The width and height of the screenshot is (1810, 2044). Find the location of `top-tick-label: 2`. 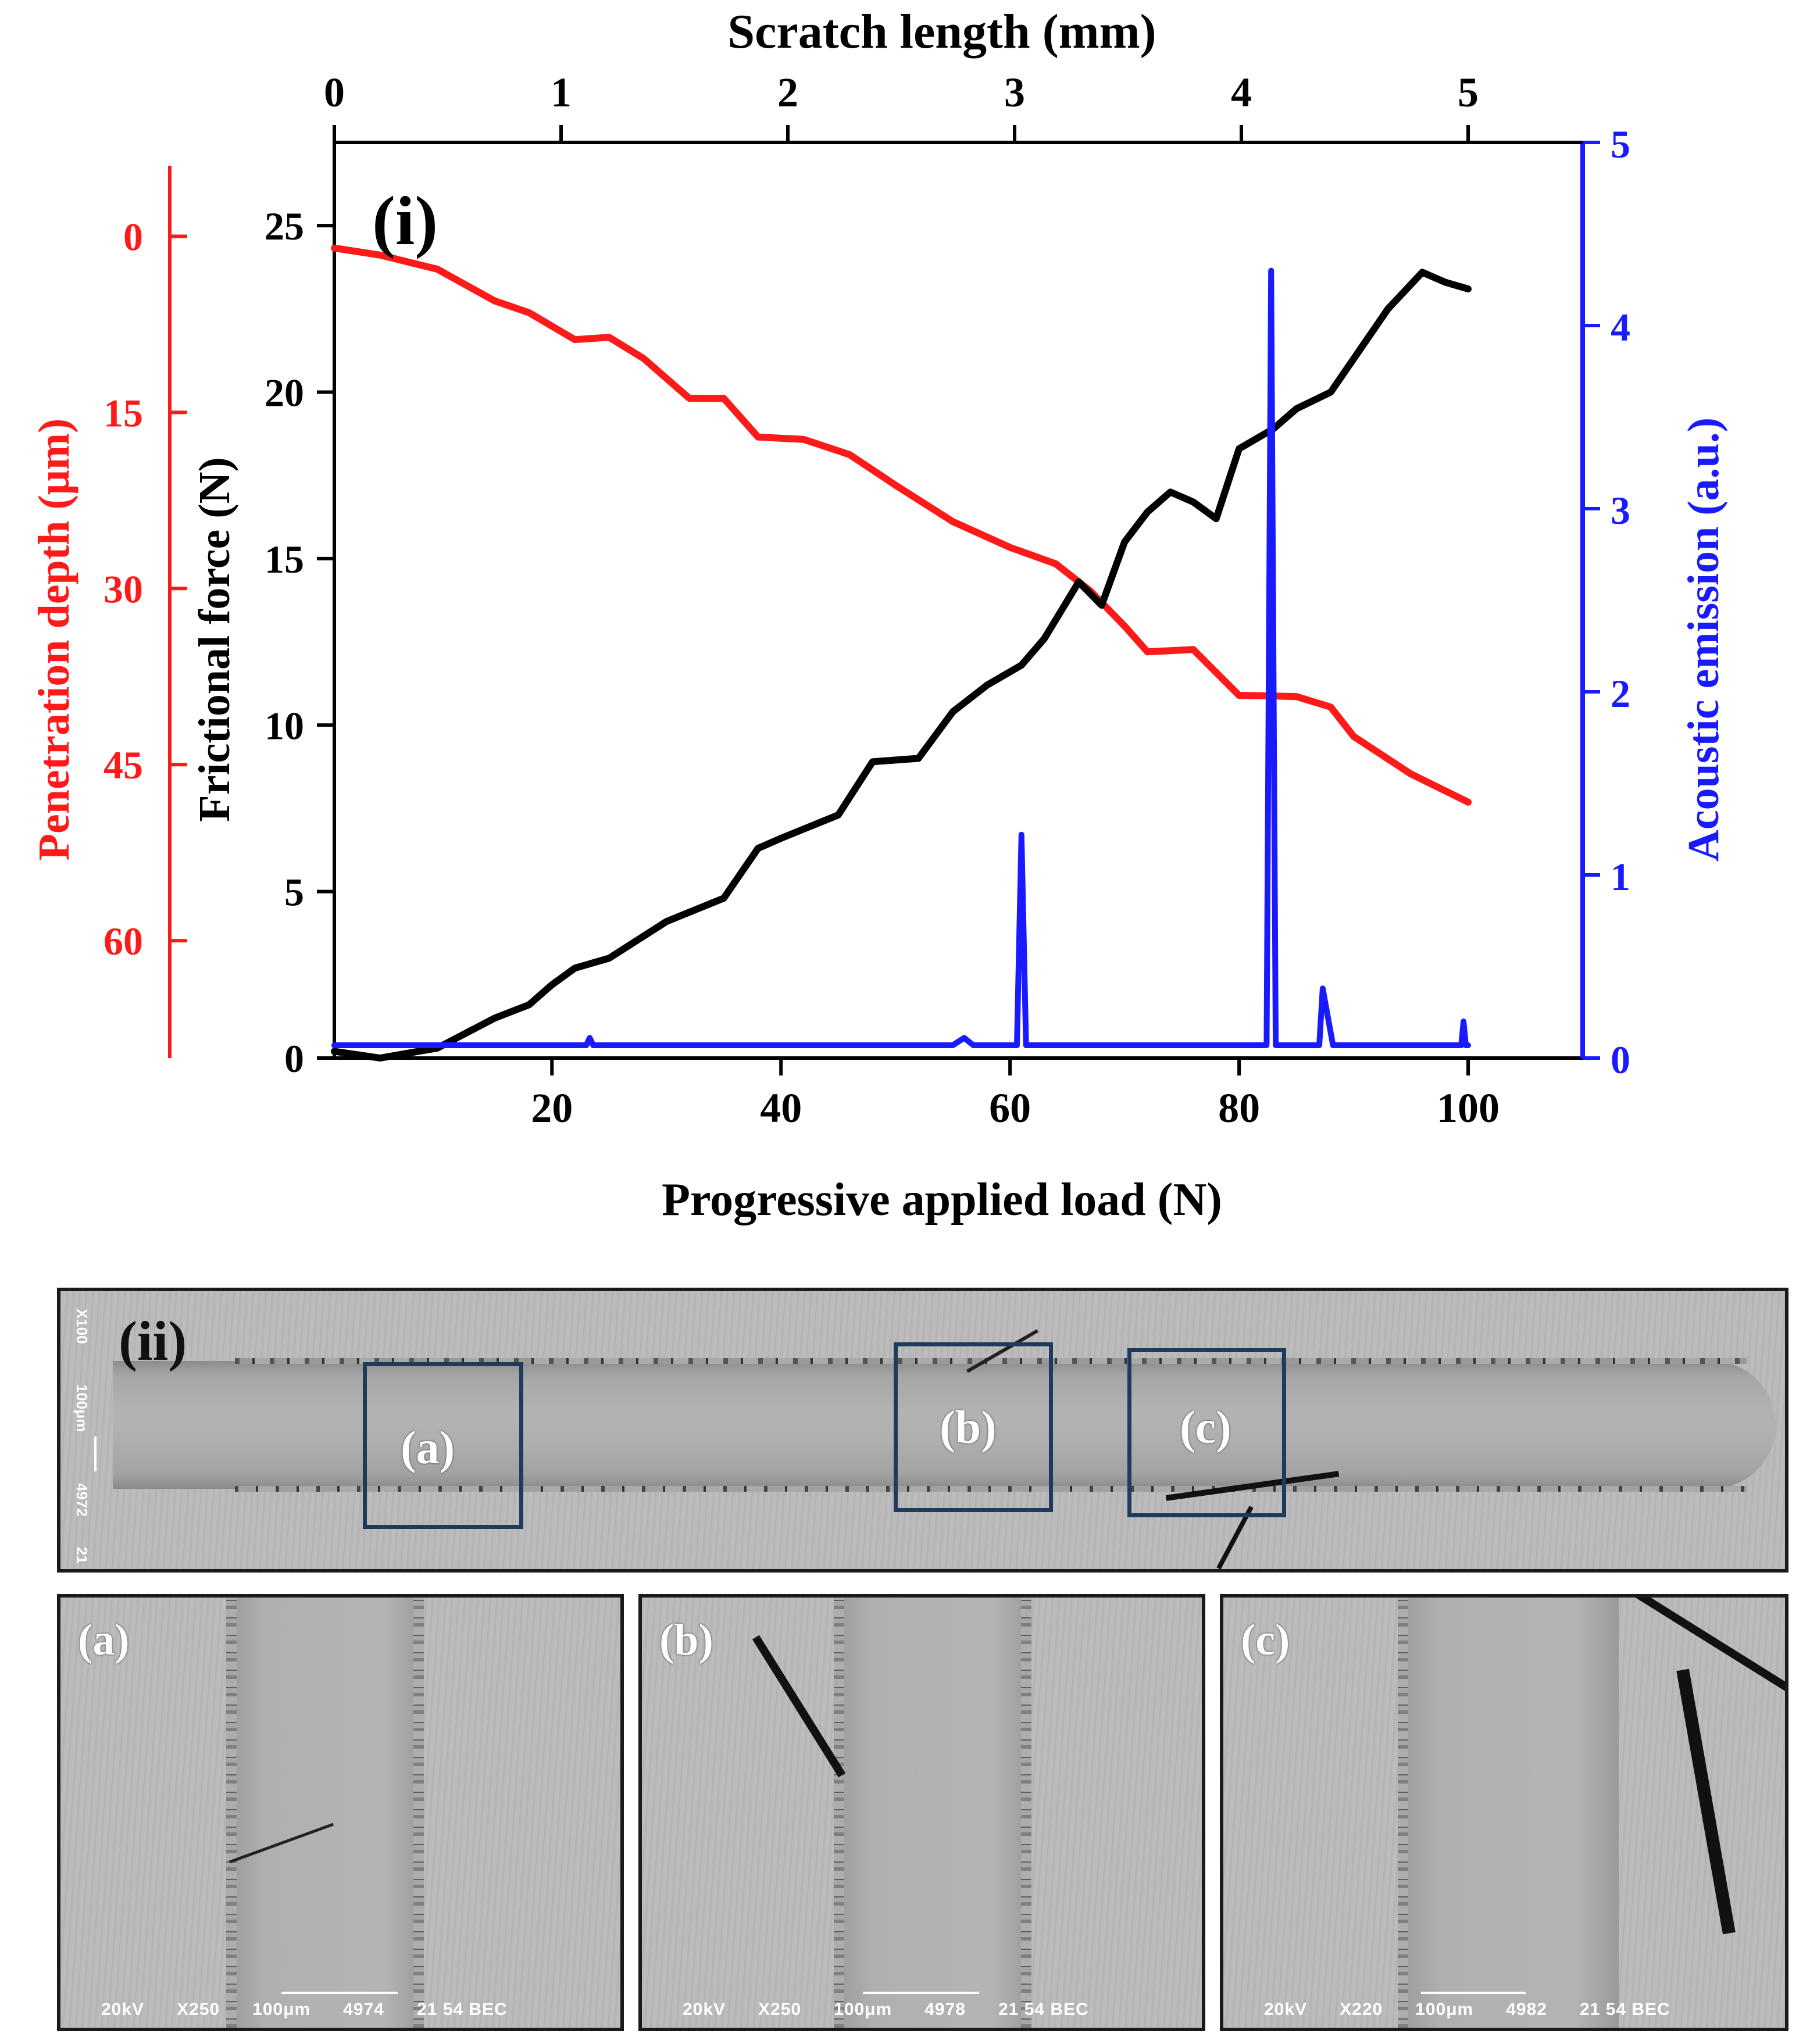

top-tick-label: 2 is located at coordinates (788, 92).